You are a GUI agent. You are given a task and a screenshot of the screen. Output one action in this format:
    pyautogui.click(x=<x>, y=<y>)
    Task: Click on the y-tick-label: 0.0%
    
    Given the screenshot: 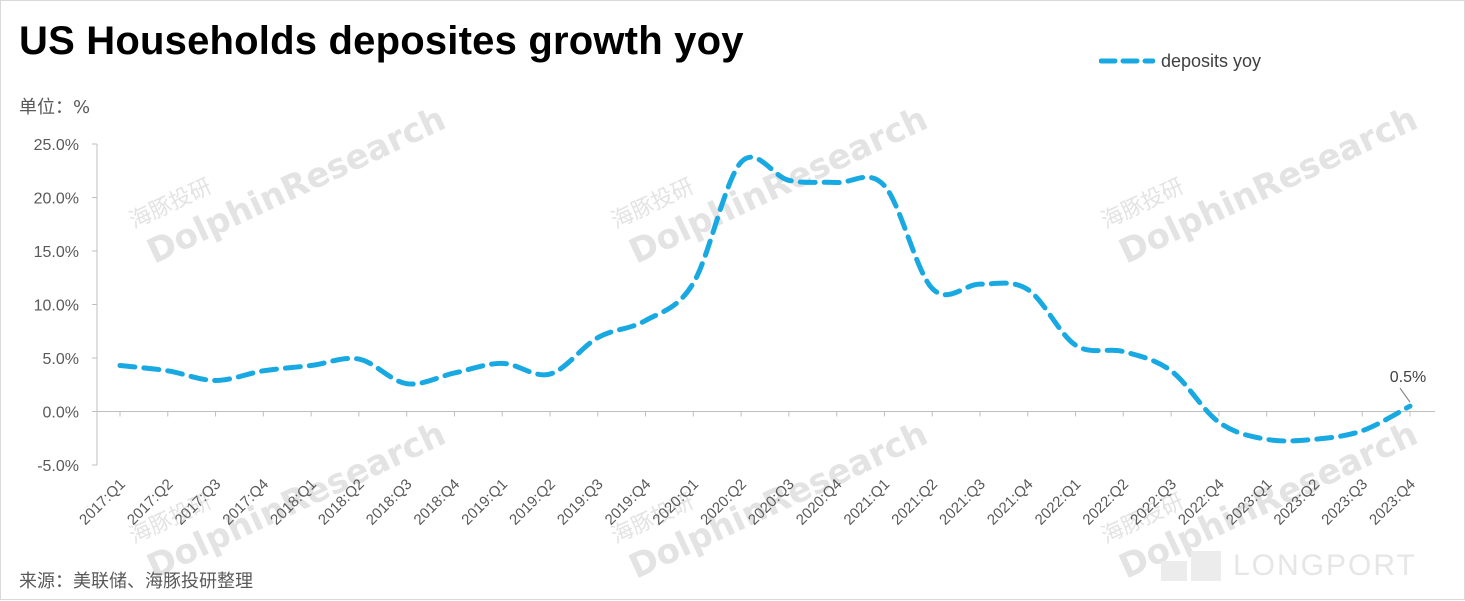 What is the action you would take?
    pyautogui.click(x=61, y=413)
    